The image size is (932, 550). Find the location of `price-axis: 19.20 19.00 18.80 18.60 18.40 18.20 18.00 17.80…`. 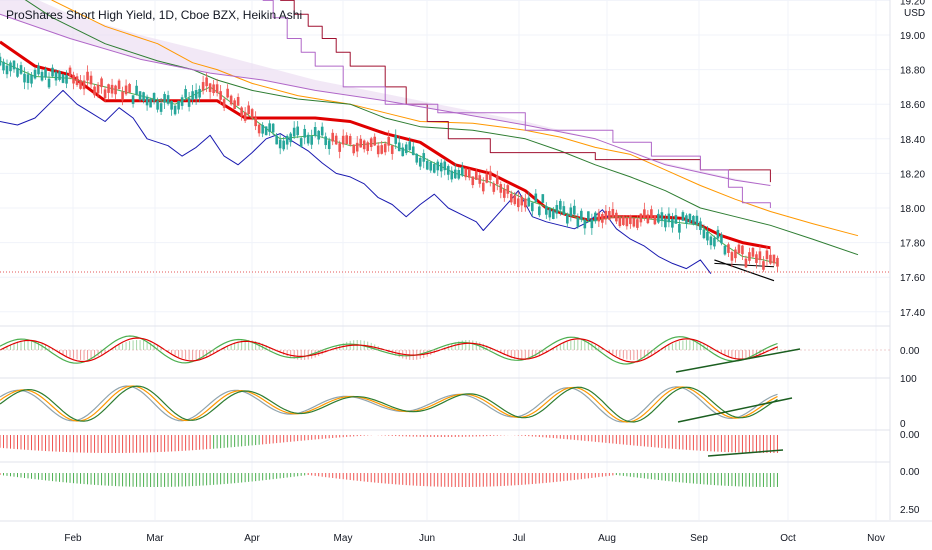

price-axis: 19.20 19.00 18.80 18.60 18.40 18.20 18.00 17.80… is located at coordinates (912, 258).